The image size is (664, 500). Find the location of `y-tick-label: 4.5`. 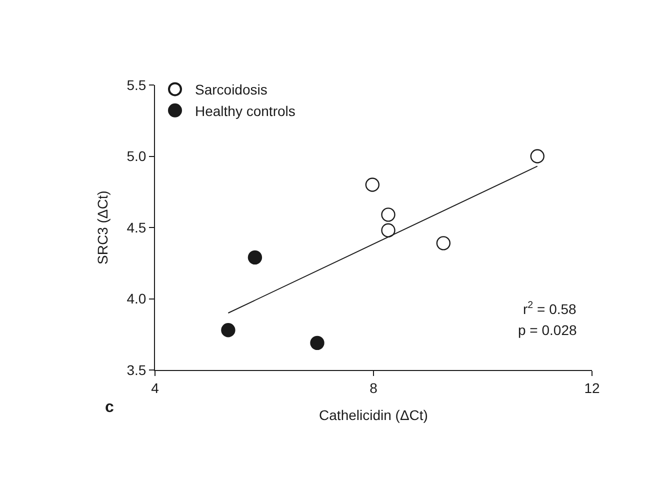

y-tick-label: 4.5 is located at coordinates (136, 227).